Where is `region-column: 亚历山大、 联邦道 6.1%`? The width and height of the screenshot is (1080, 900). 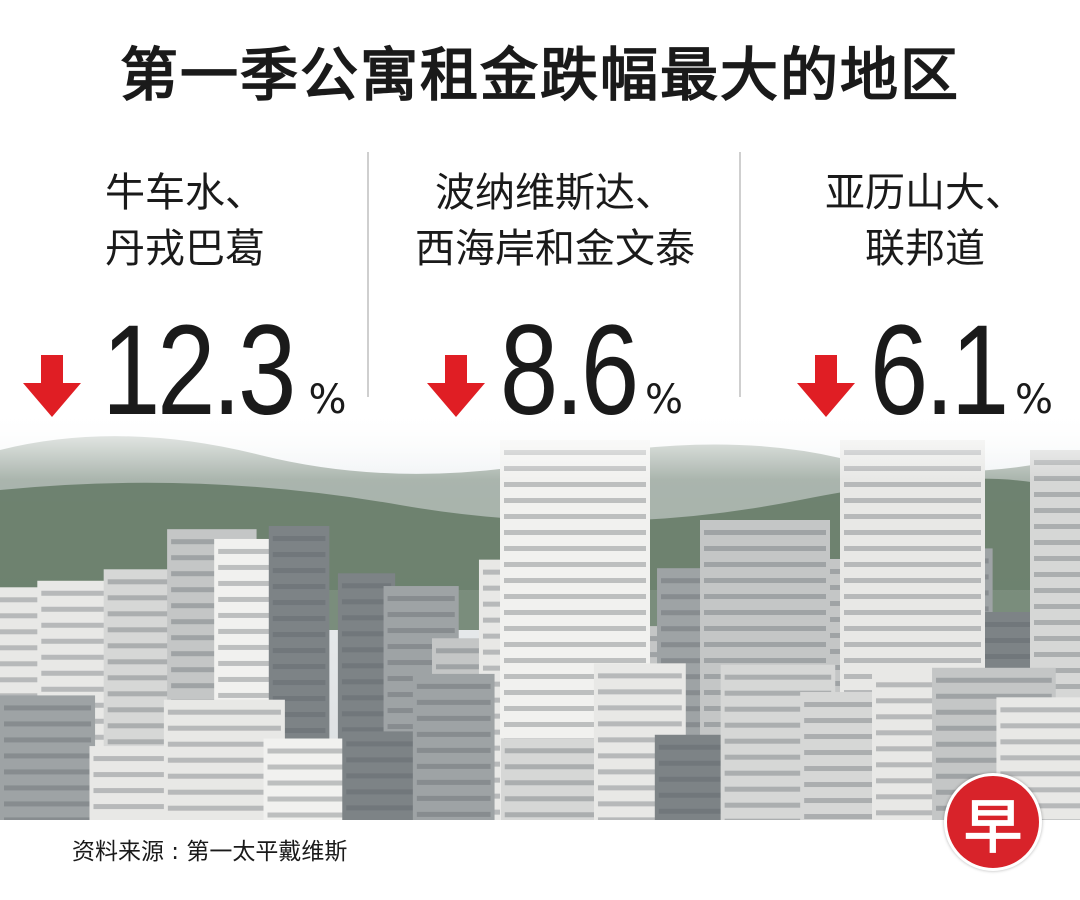
region-column: 亚历山大、 联邦道 6.1% is located at coordinates (910, 300).